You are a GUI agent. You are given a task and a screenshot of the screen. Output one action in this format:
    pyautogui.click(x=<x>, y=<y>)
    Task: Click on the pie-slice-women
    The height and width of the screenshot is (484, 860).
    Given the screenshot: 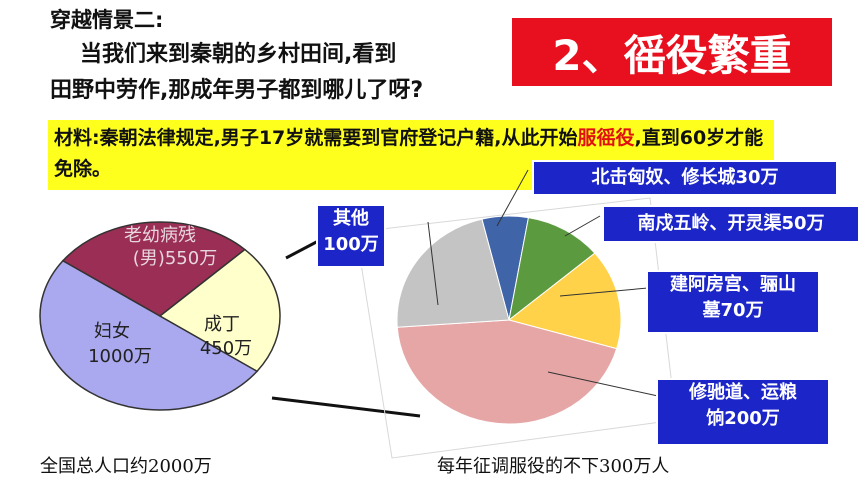 What is the action you would take?
    pyautogui.click(x=149, y=335)
    